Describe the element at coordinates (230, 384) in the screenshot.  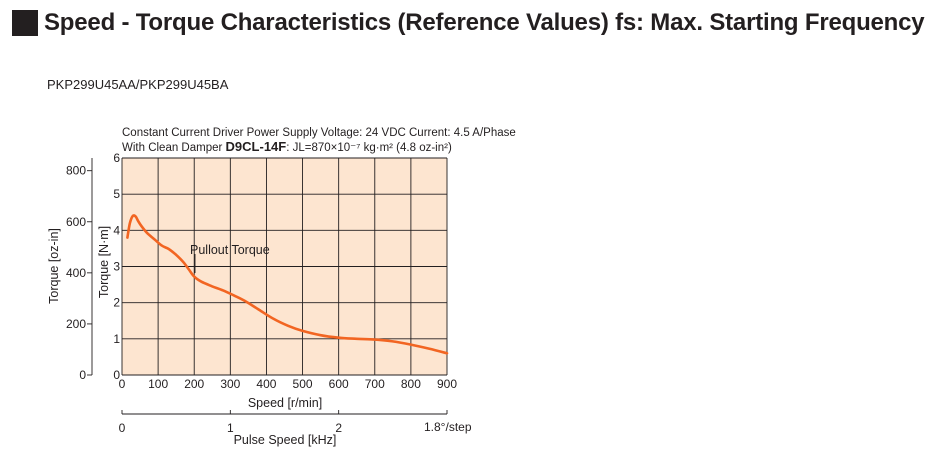
I see `x-tick-label: 300` at that location.